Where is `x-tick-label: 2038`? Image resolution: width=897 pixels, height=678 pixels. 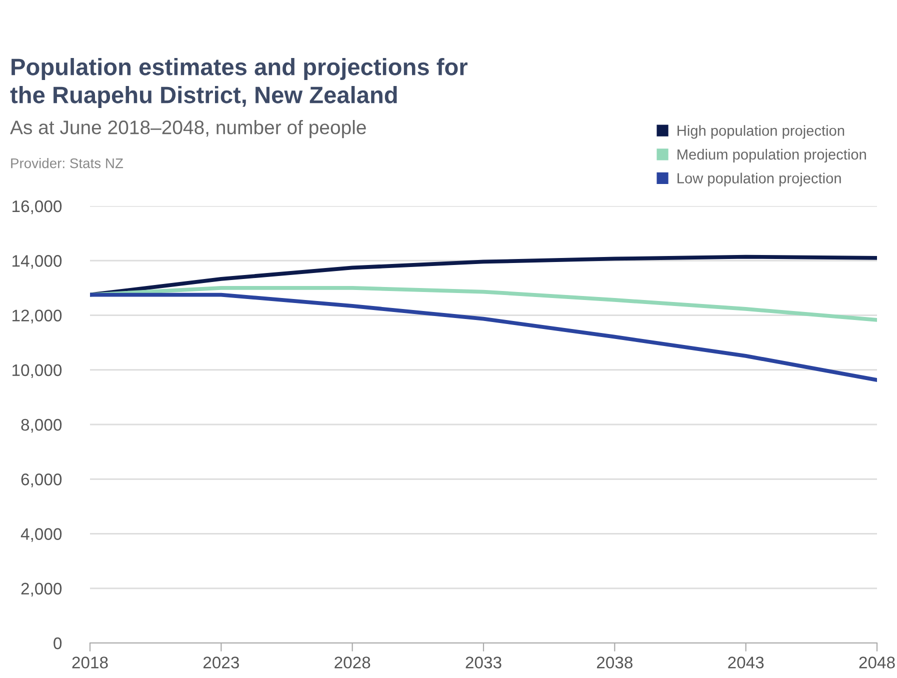 x-tick-label: 2038 is located at coordinates (614, 662).